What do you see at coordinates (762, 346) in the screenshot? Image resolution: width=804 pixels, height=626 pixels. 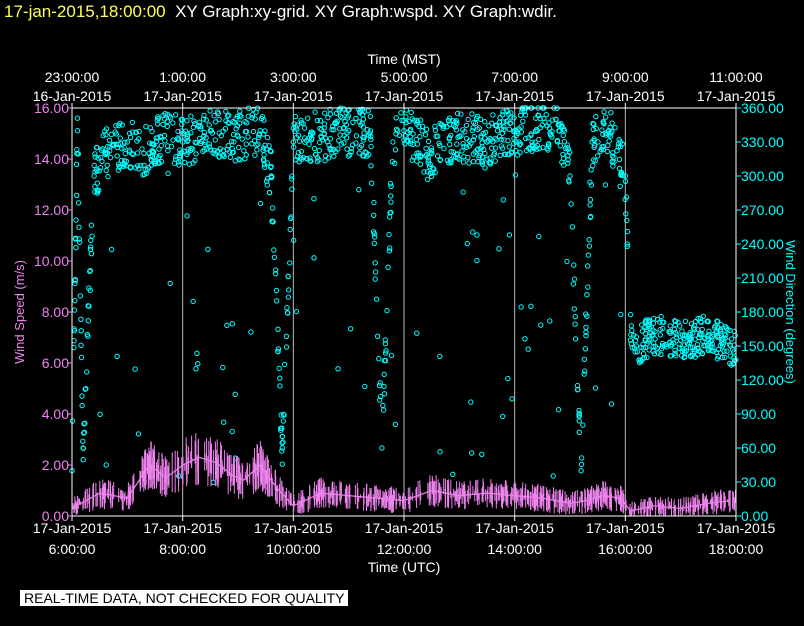 I see `right-tick-label: 150.00` at bounding box center [762, 346].